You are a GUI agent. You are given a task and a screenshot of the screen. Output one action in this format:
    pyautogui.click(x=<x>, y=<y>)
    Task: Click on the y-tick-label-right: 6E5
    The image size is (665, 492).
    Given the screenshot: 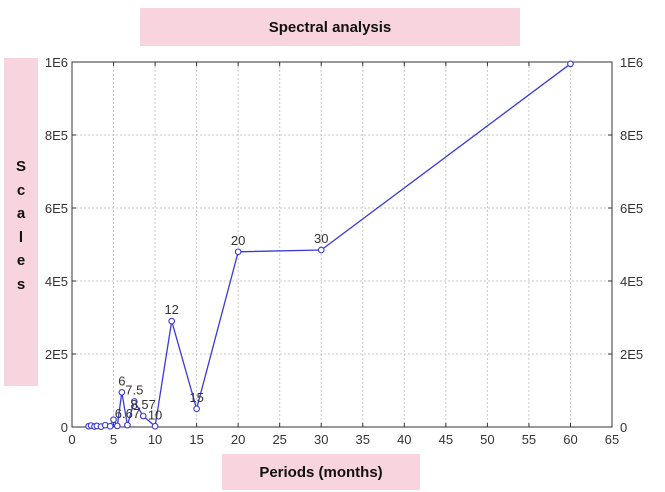 What is the action you would take?
    pyautogui.click(x=631, y=208)
    